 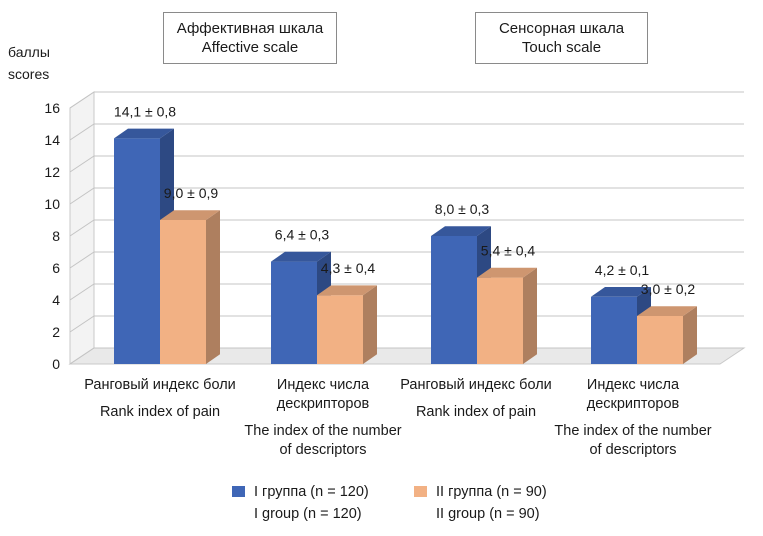 I want to click on y-tick-label: 12, so click(x=52, y=172).